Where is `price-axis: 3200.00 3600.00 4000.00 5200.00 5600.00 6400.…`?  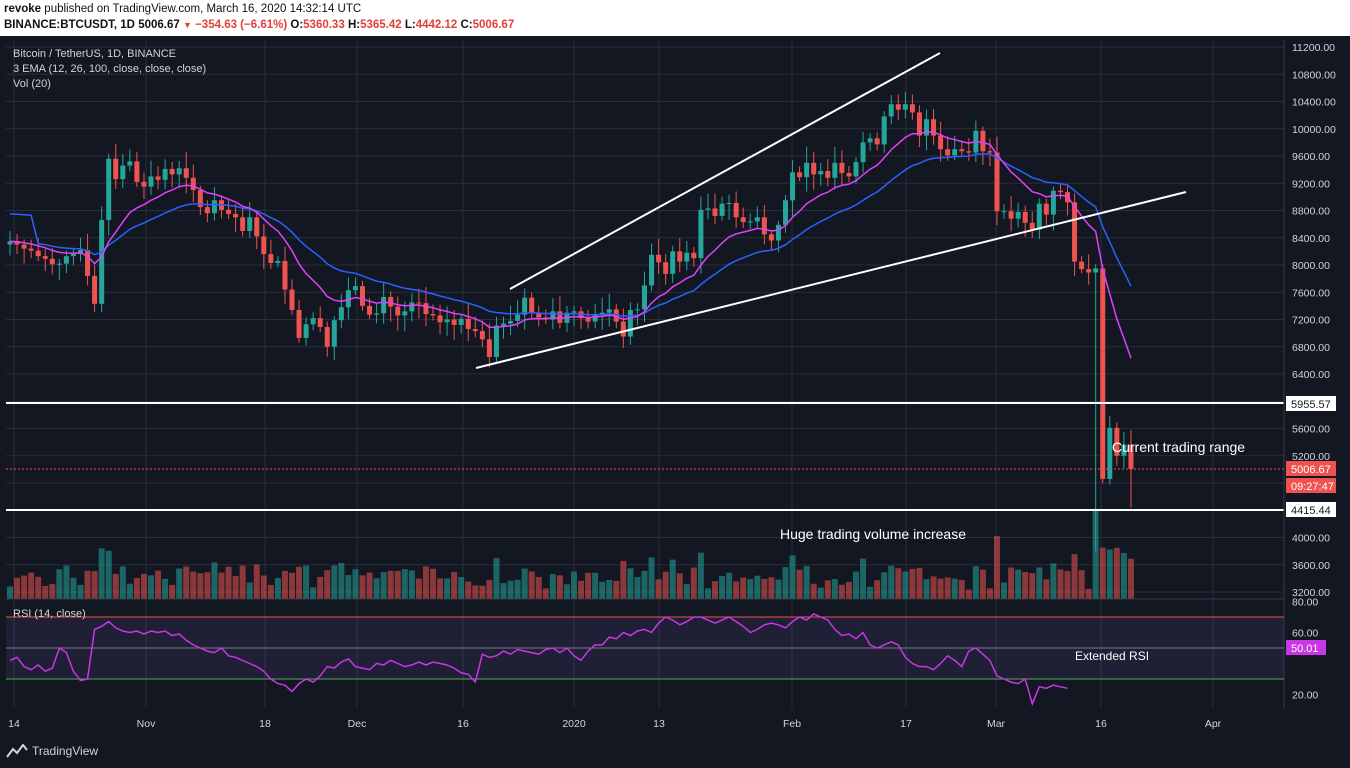 price-axis: 3200.00 3600.00 4000.00 5200.00 5600.00 6400.… is located at coordinates (1314, 320).